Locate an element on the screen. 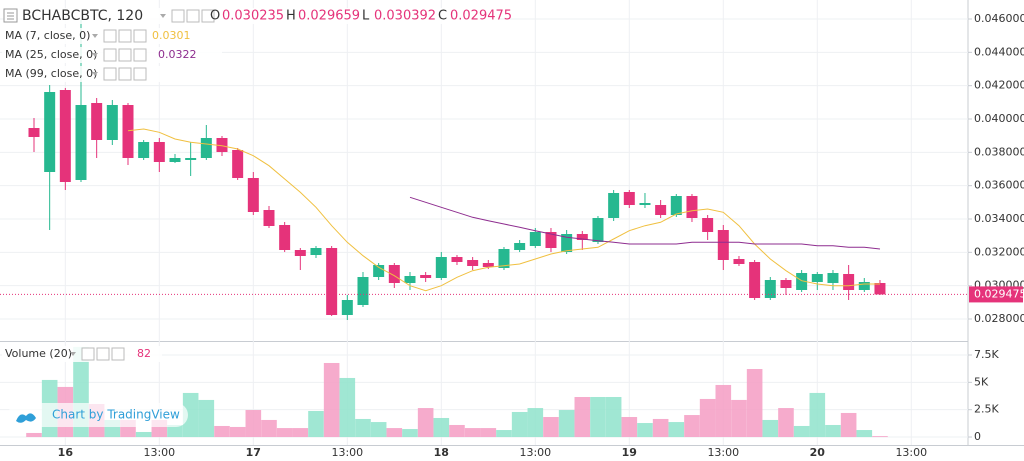 The width and height of the screenshot is (1024, 461). ohlc-value: 0.029659 is located at coordinates (329, 16).